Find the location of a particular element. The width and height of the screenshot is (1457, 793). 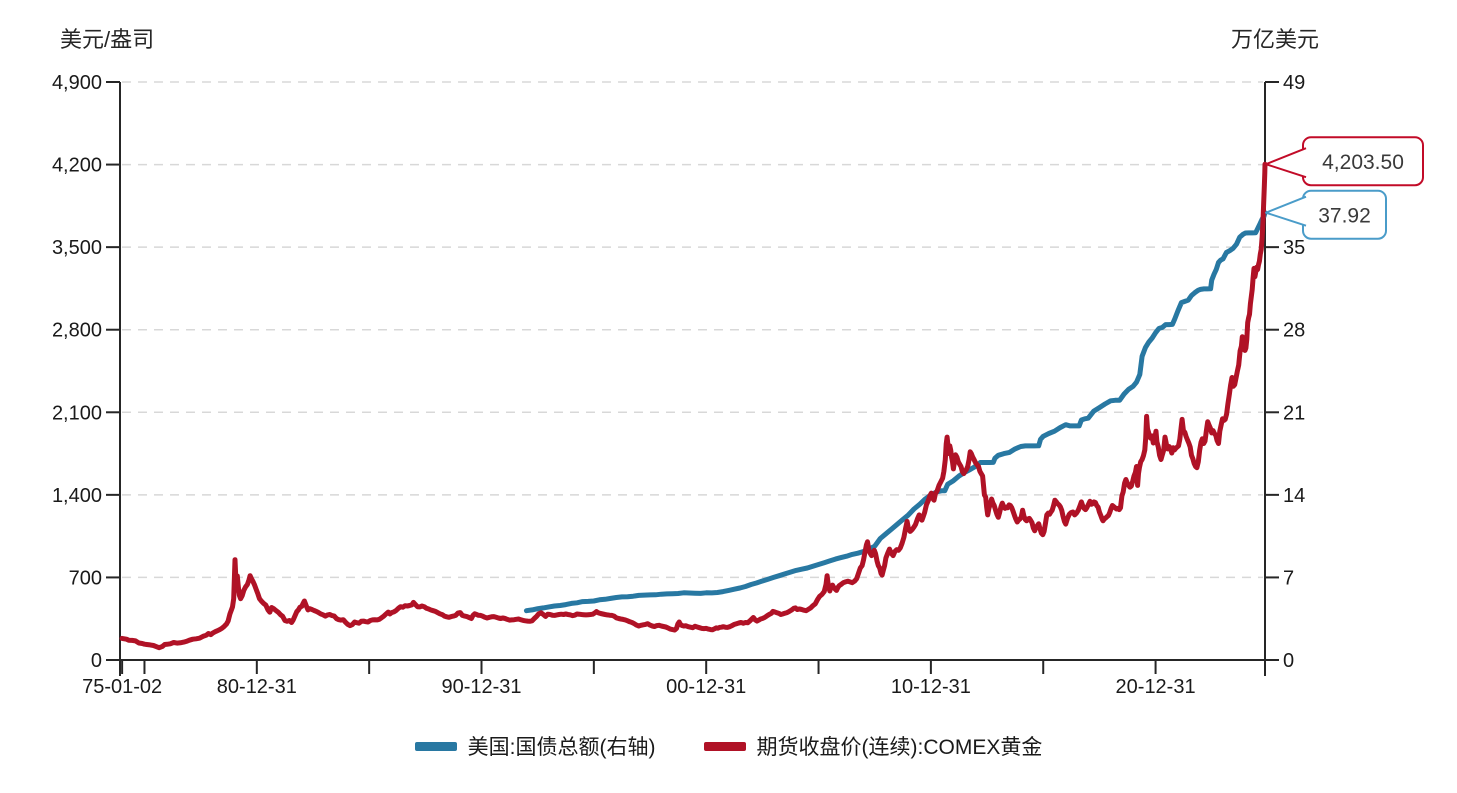

gold-series-swatch is located at coordinates (724, 746).